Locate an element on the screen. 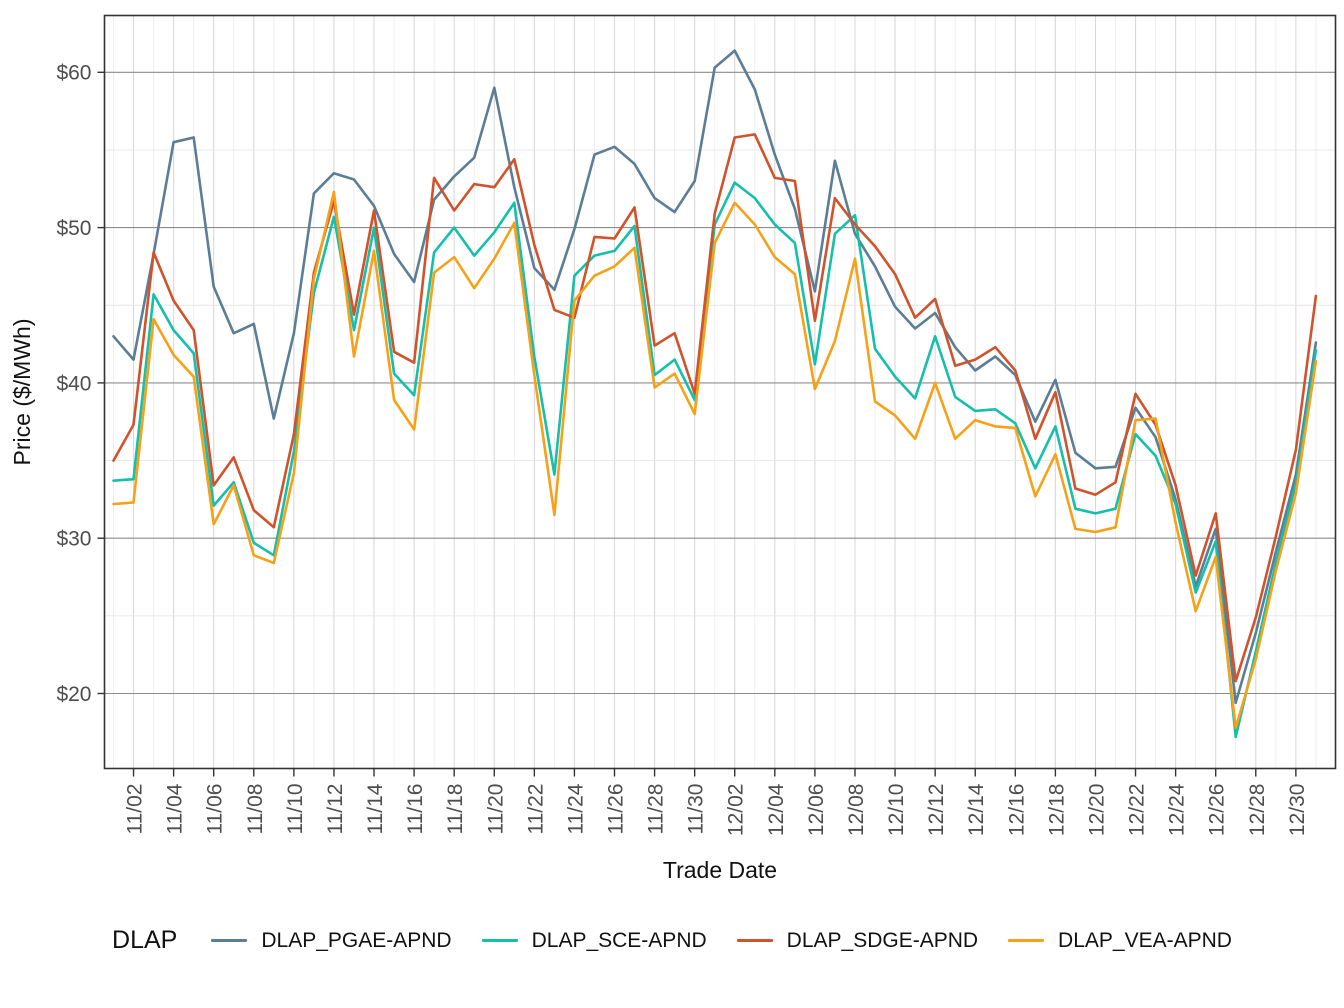 This screenshot has height=1008, width=1344. x-tick-label: 12/24 is located at coordinates (1177, 809).